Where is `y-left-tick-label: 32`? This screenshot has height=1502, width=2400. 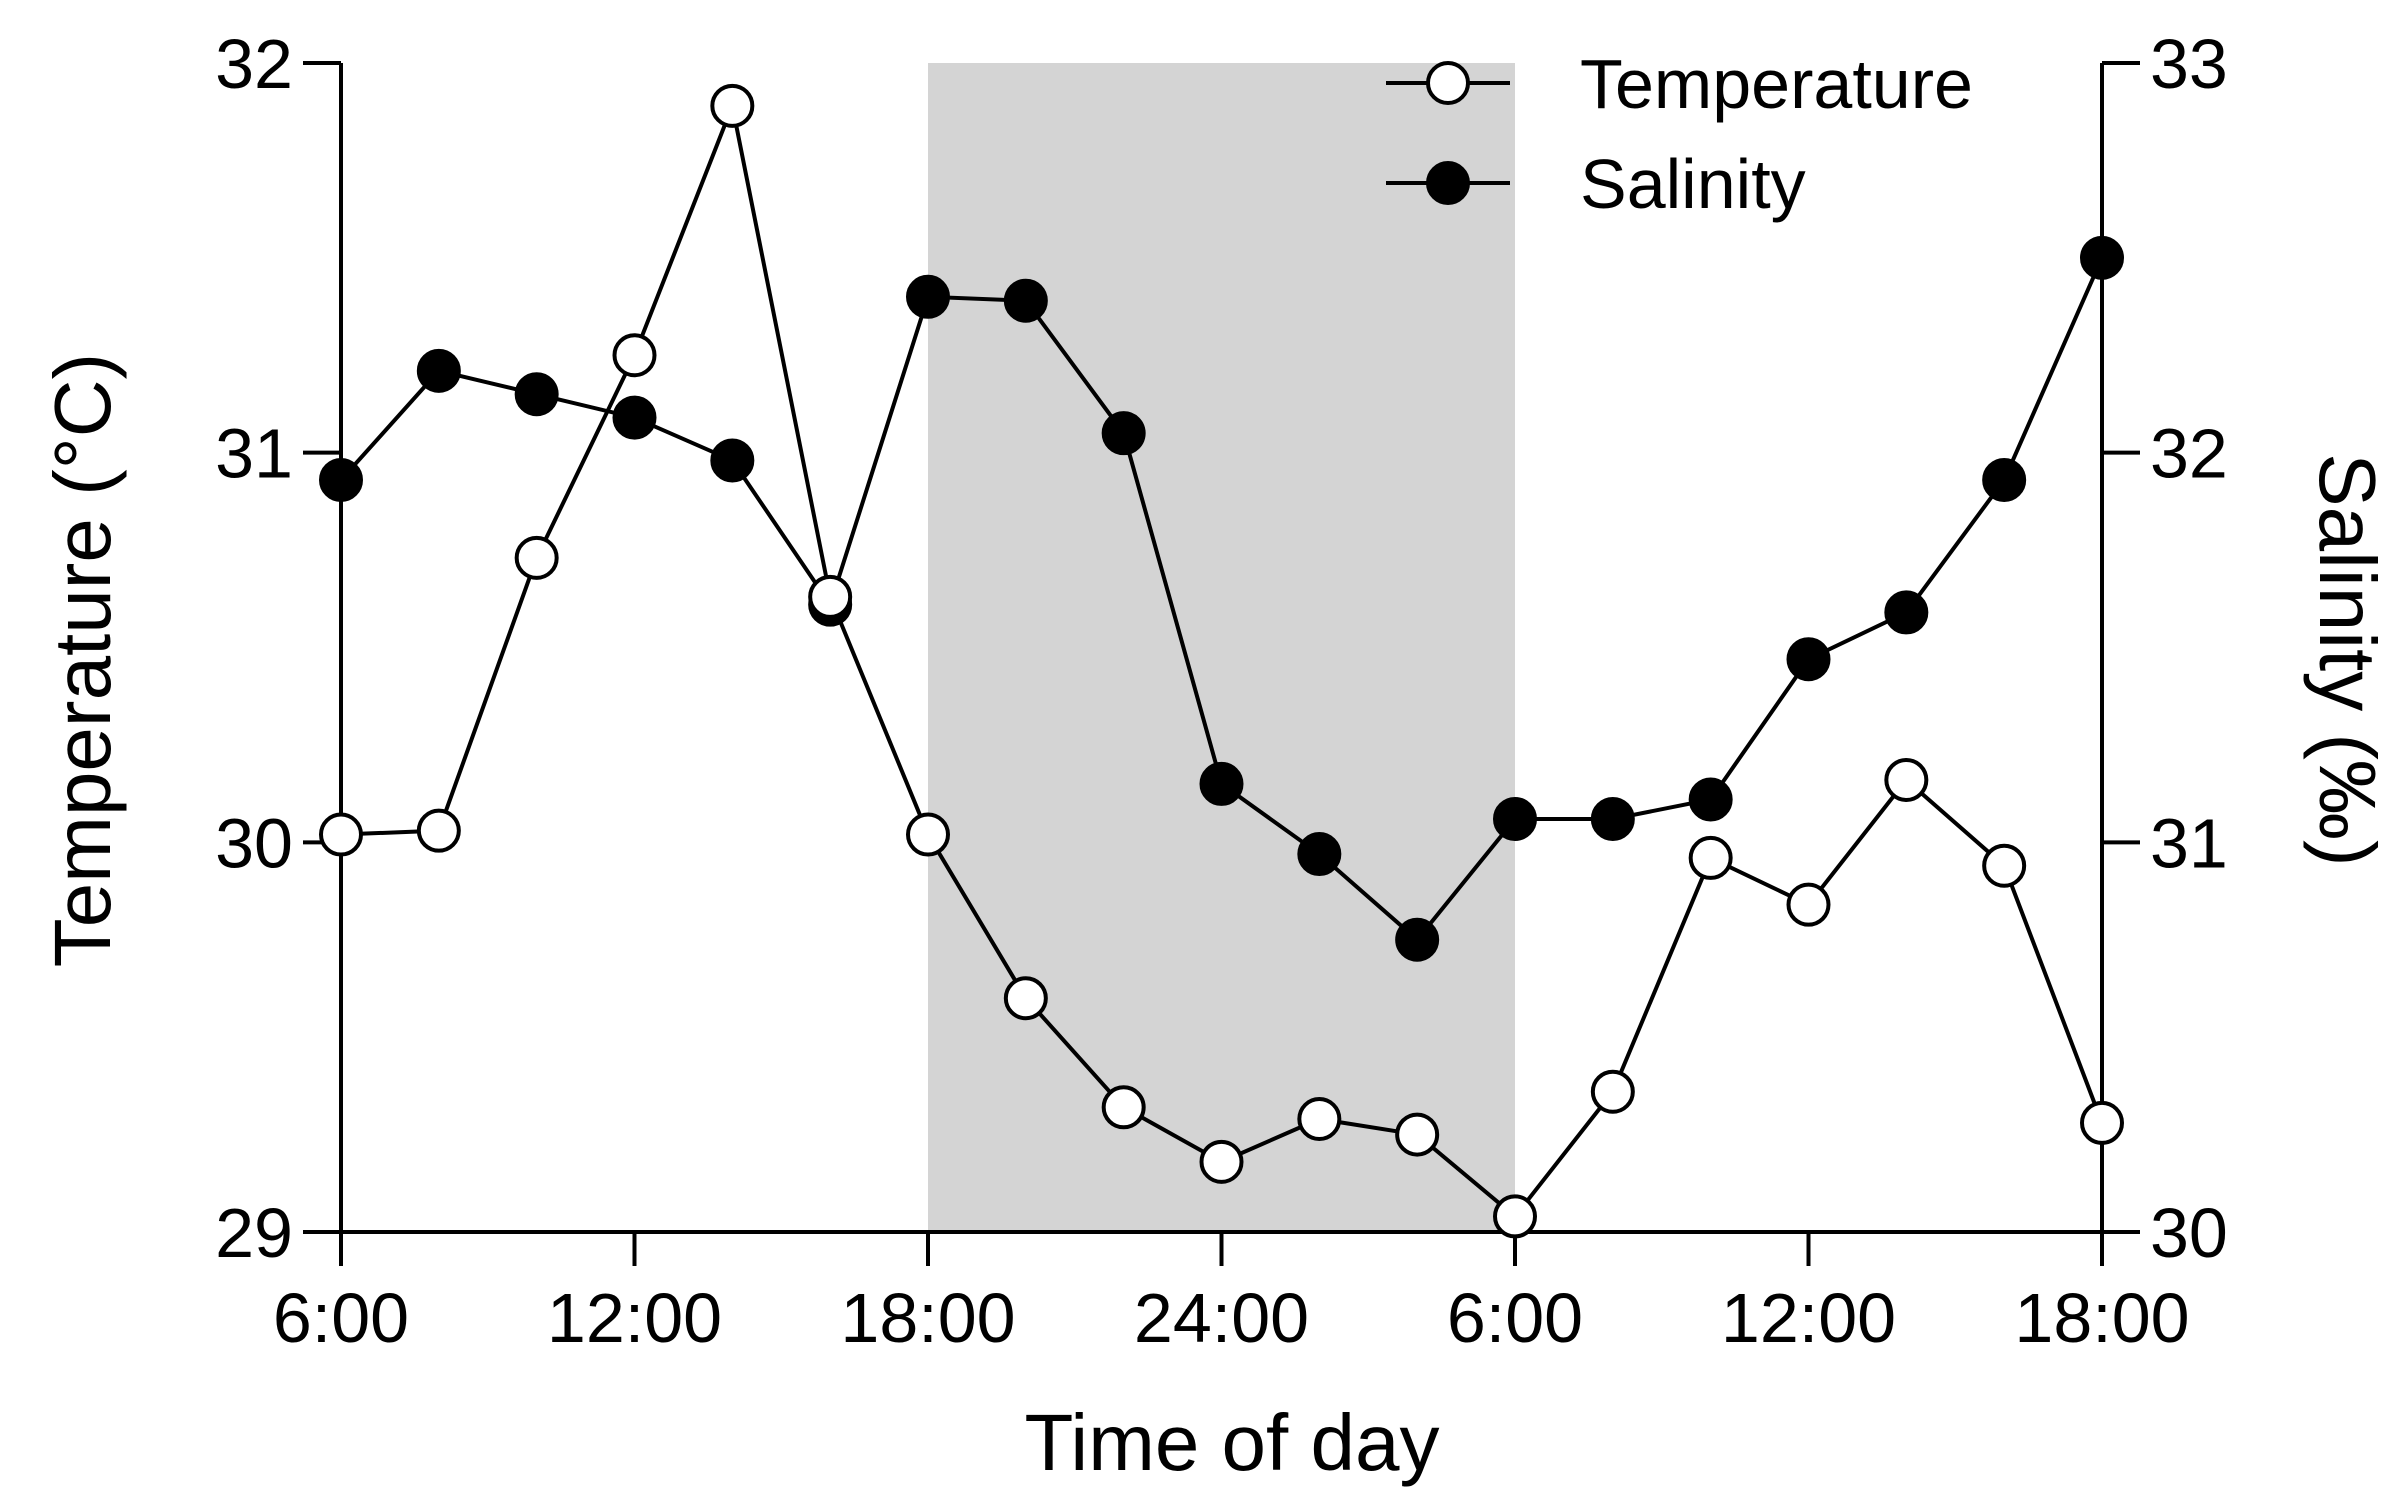
y-left-tick-label: 32 is located at coordinates (254, 64).